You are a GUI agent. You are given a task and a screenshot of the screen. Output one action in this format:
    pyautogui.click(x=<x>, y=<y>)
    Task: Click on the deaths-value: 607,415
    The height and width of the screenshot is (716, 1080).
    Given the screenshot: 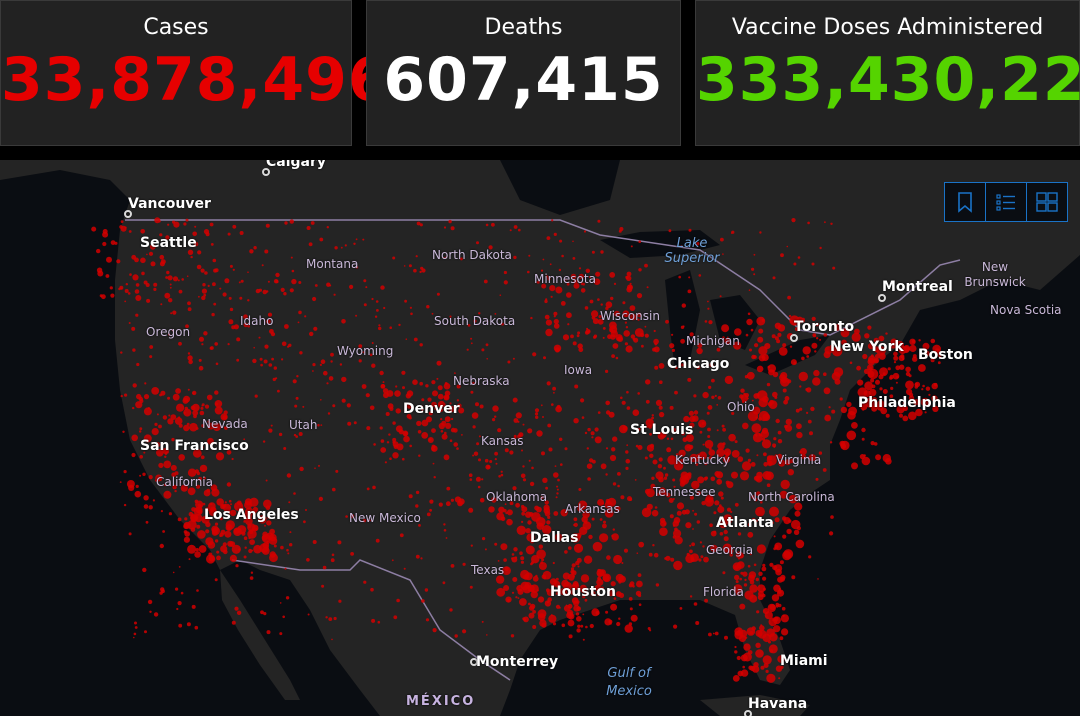 What is the action you would take?
    pyautogui.click(x=523, y=80)
    